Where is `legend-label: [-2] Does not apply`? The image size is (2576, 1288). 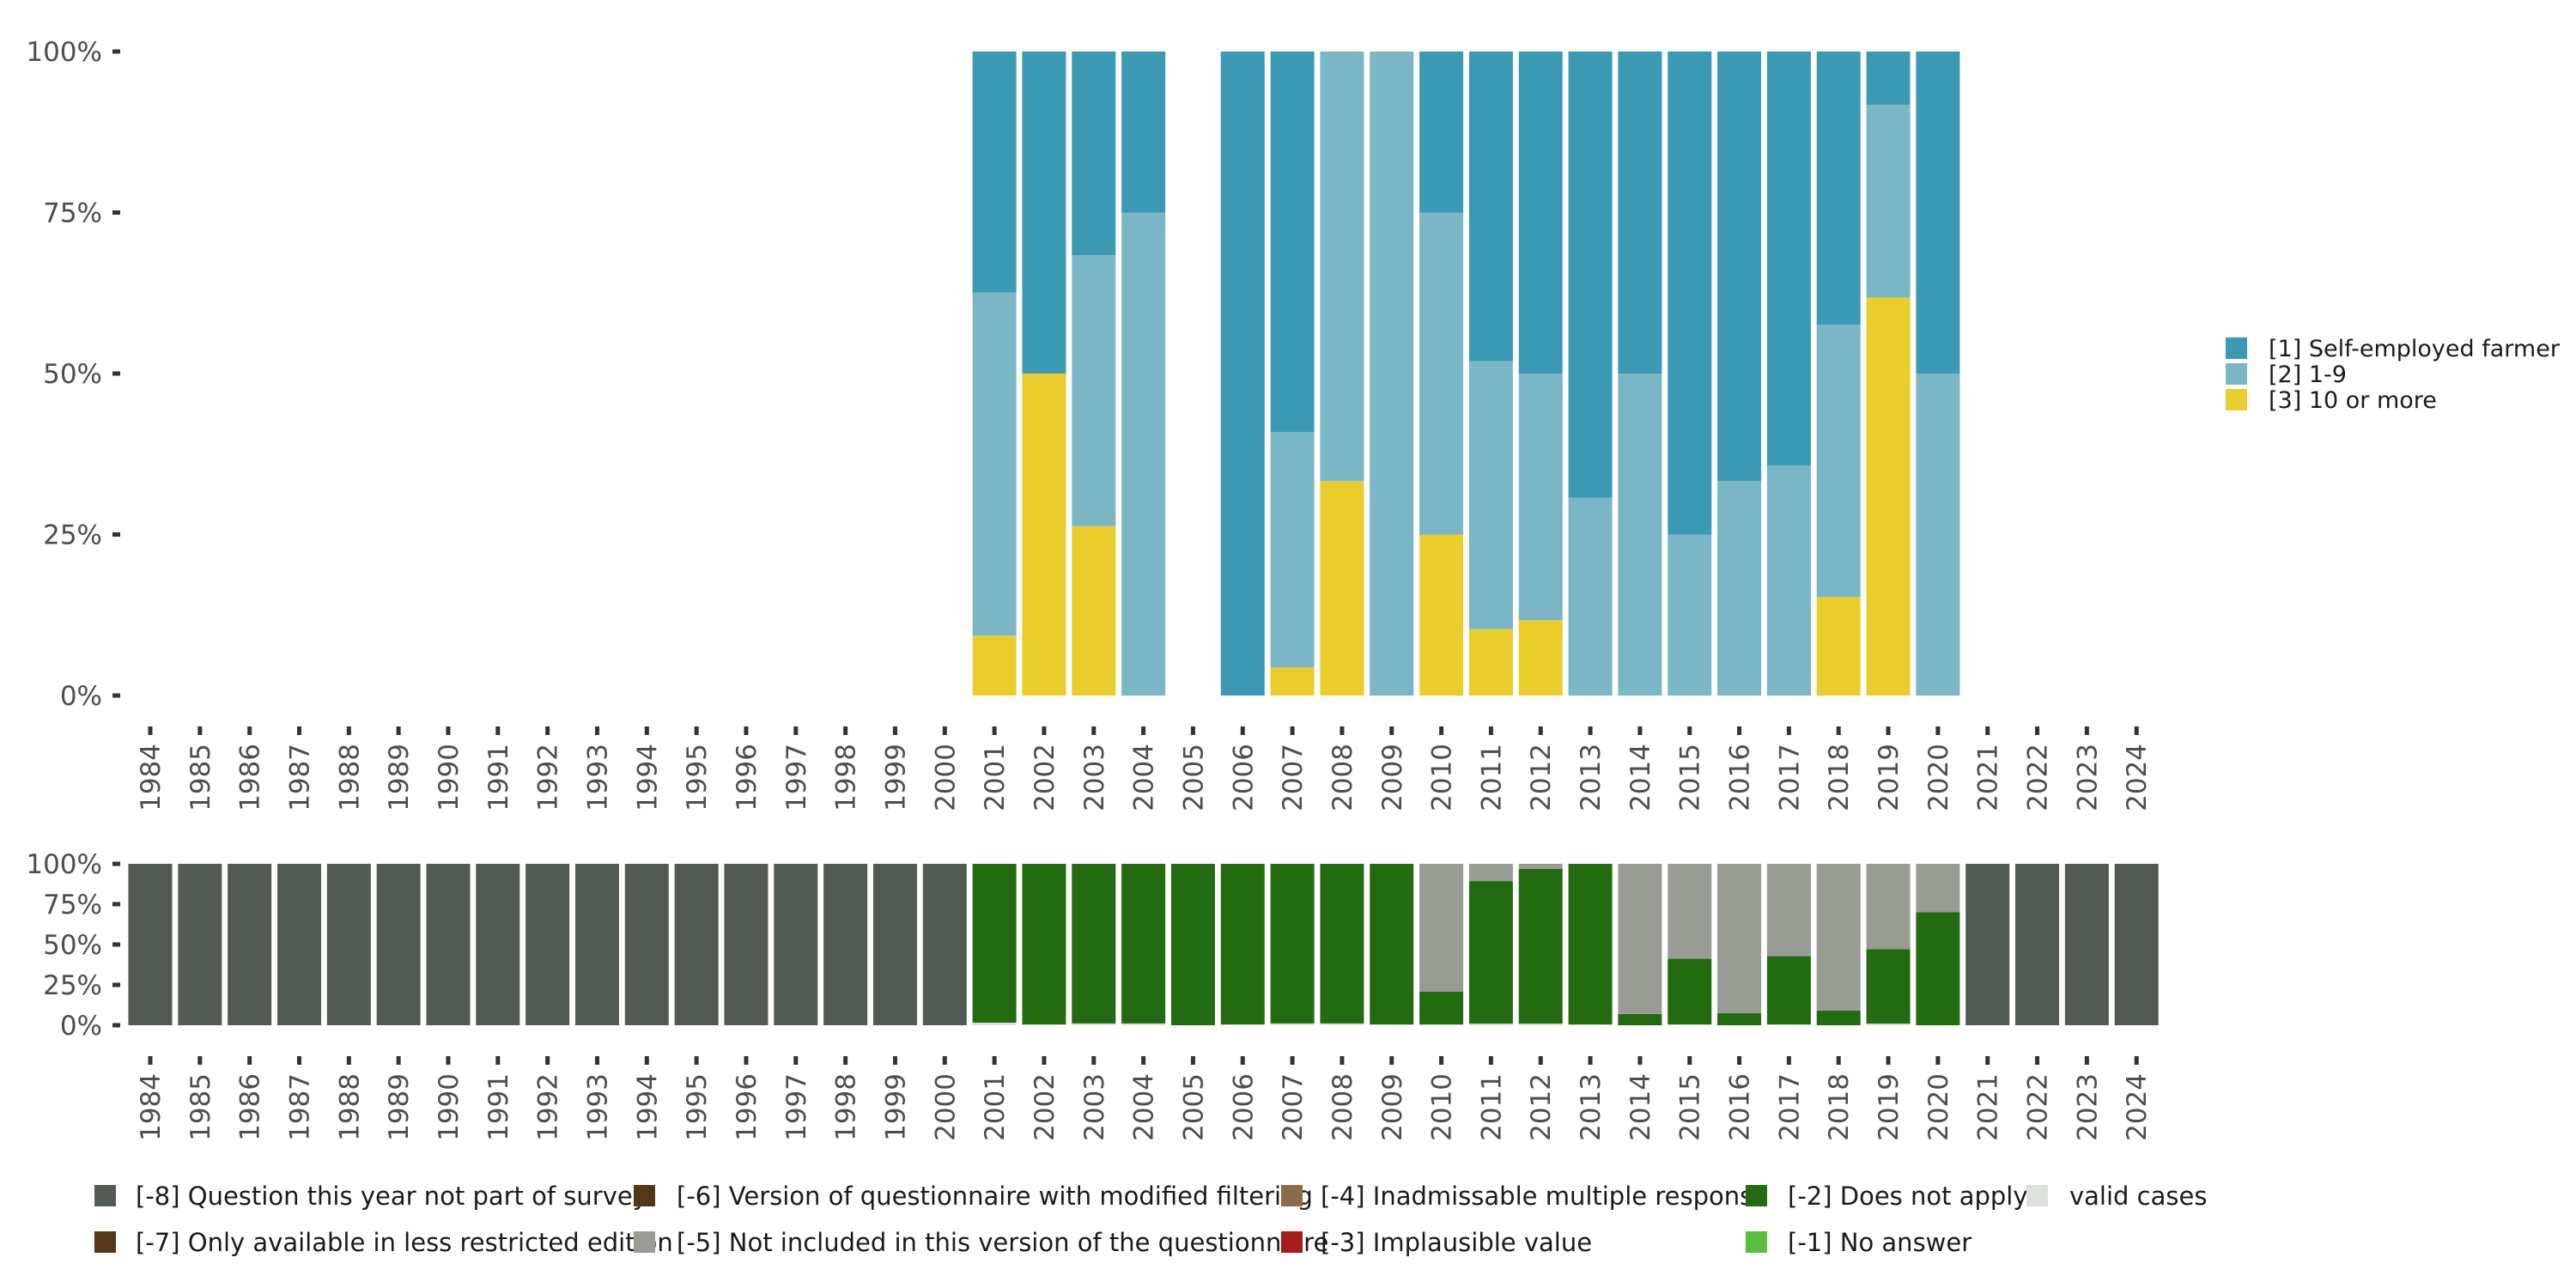
legend-label: [-2] Does not apply is located at coordinates (1908, 1196).